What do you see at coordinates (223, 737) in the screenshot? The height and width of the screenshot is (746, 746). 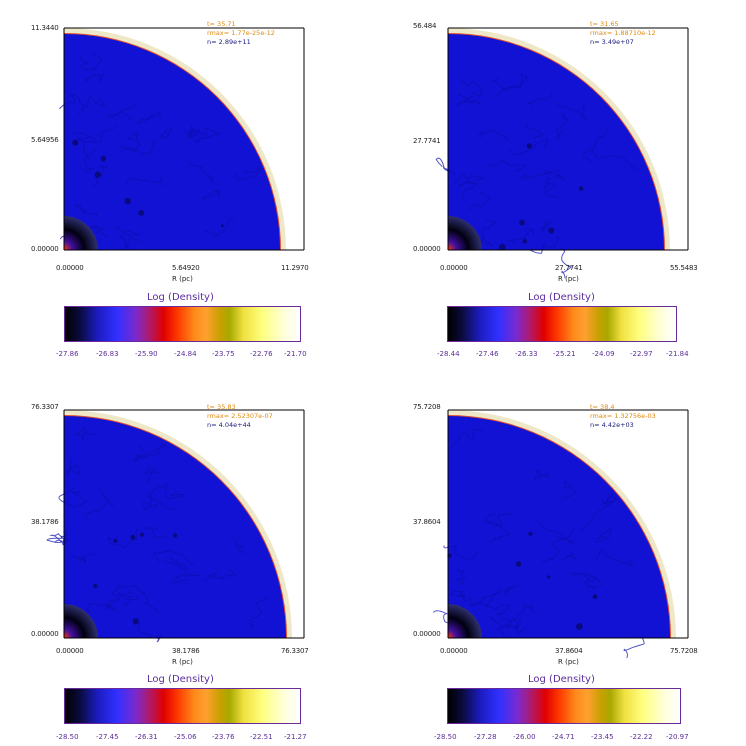 I see `colorbar-tick: -23.76` at bounding box center [223, 737].